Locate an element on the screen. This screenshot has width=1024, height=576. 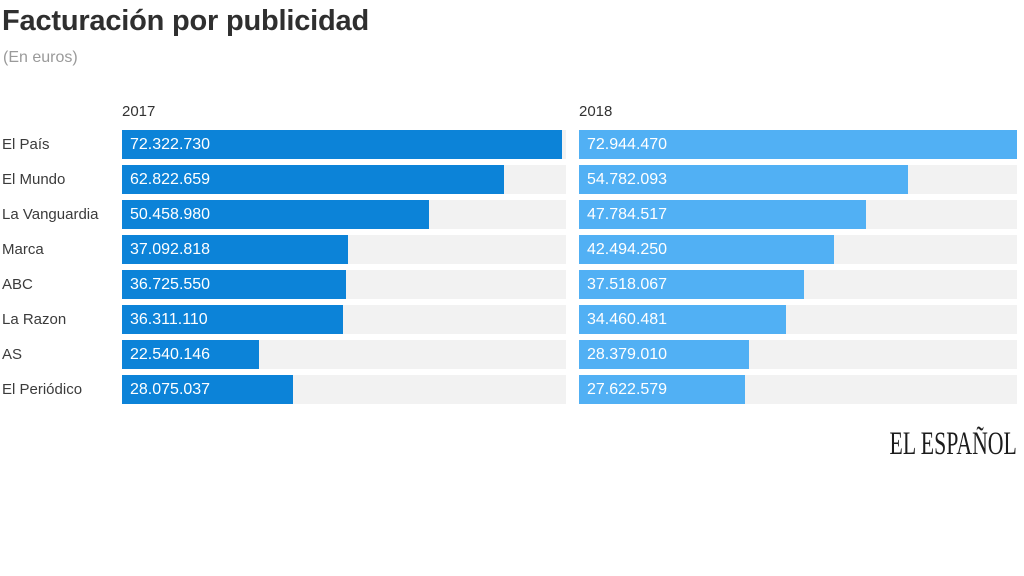
bar-track-2018: 72.944.470 is located at coordinates (798, 144).